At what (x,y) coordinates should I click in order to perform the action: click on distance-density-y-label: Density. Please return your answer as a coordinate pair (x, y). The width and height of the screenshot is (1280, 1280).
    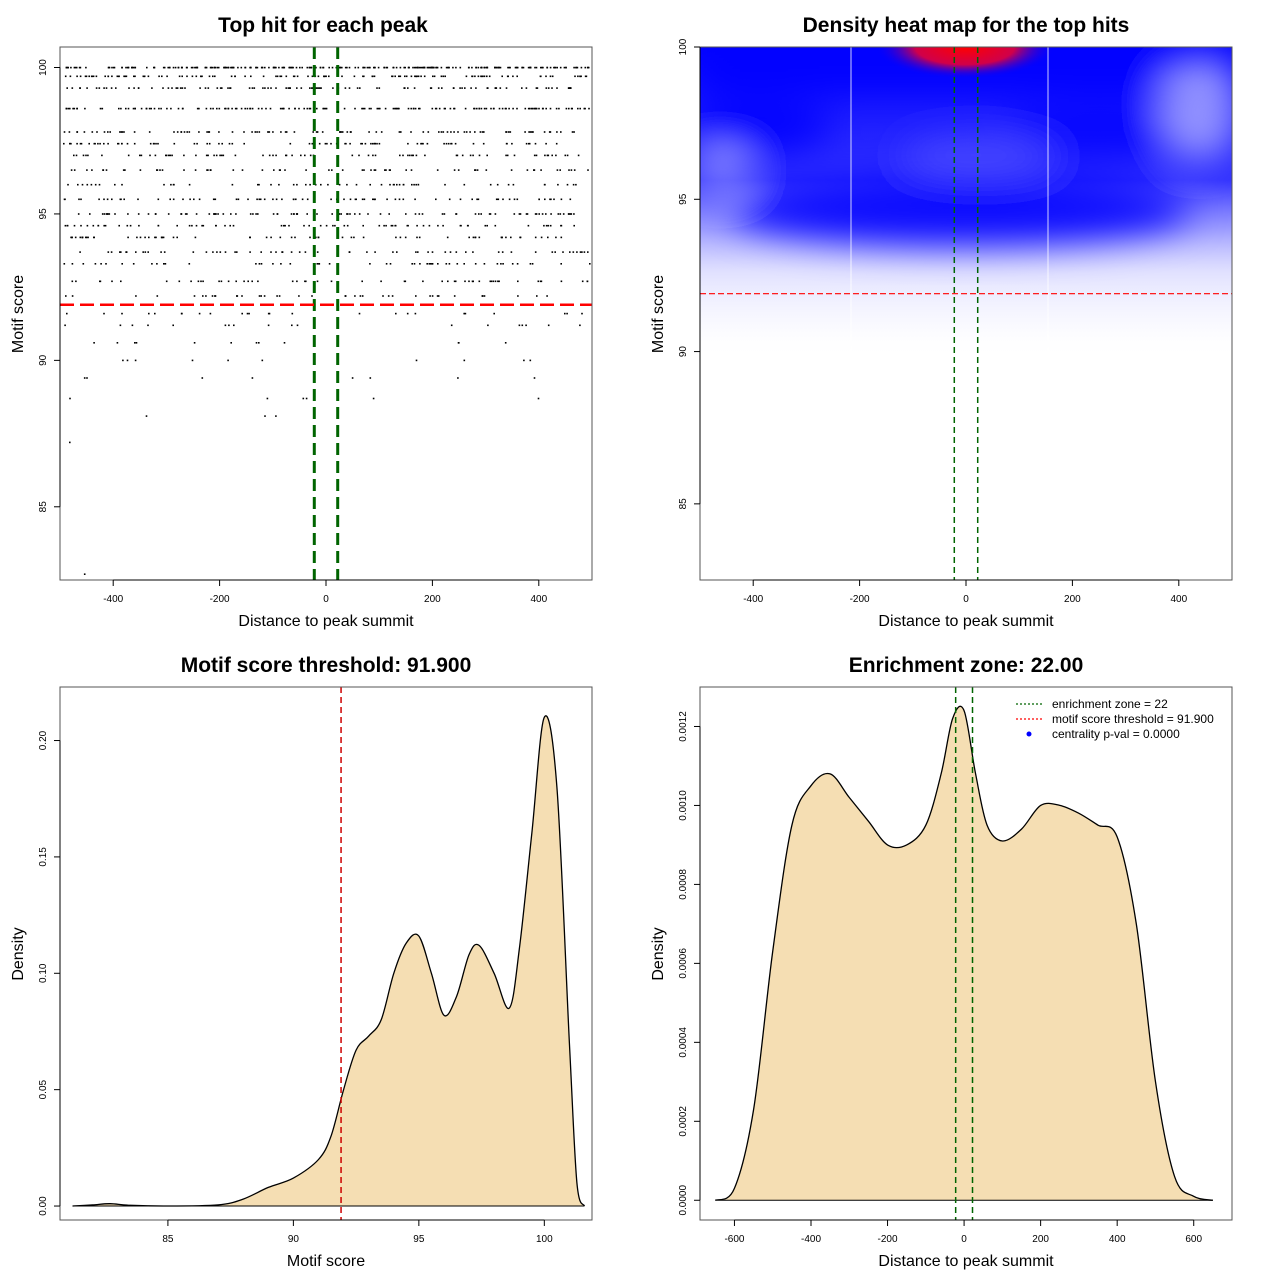
    Looking at the image, I should click on (658, 953).